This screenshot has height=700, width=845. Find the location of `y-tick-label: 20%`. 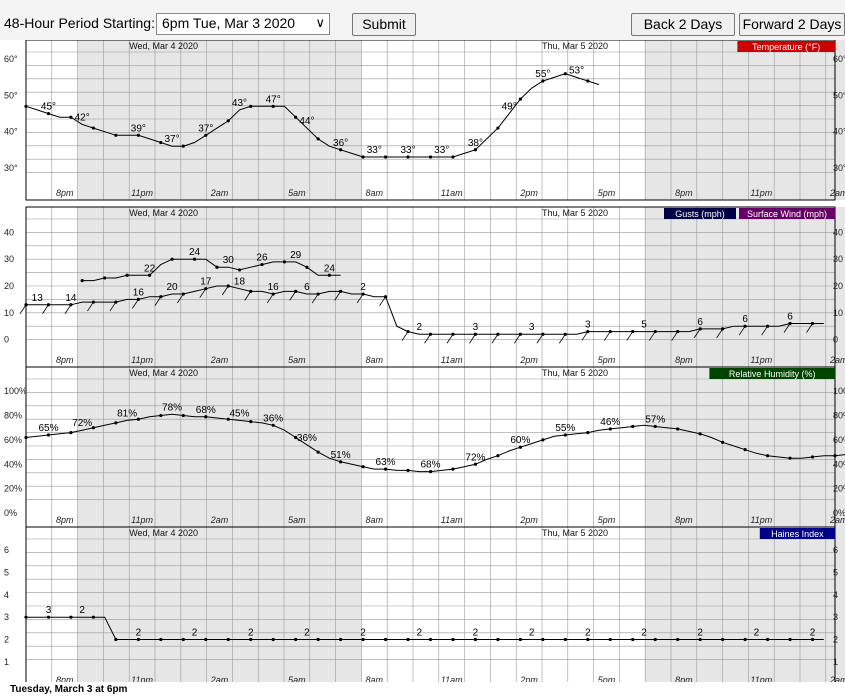

y-tick-label: 20% is located at coordinates (13, 489).